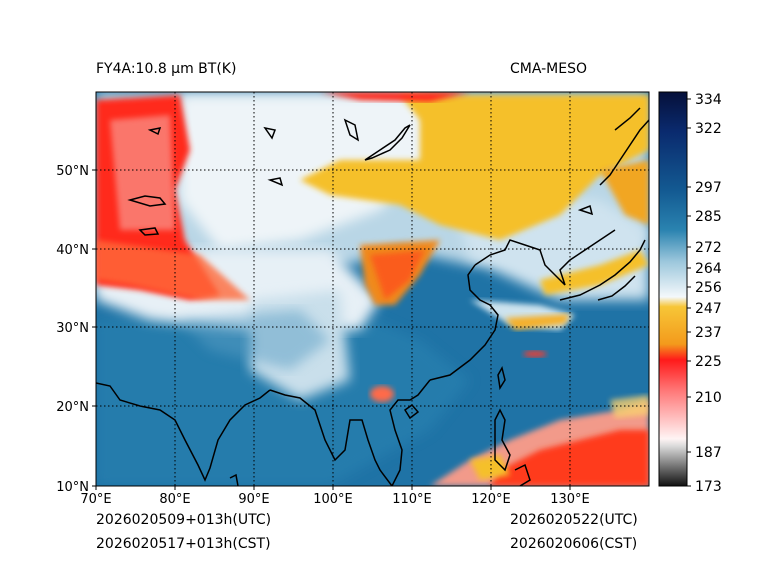 The image size is (764, 573). I want to click on init-time-cst: 2026020517+013h(CST), so click(183, 544).